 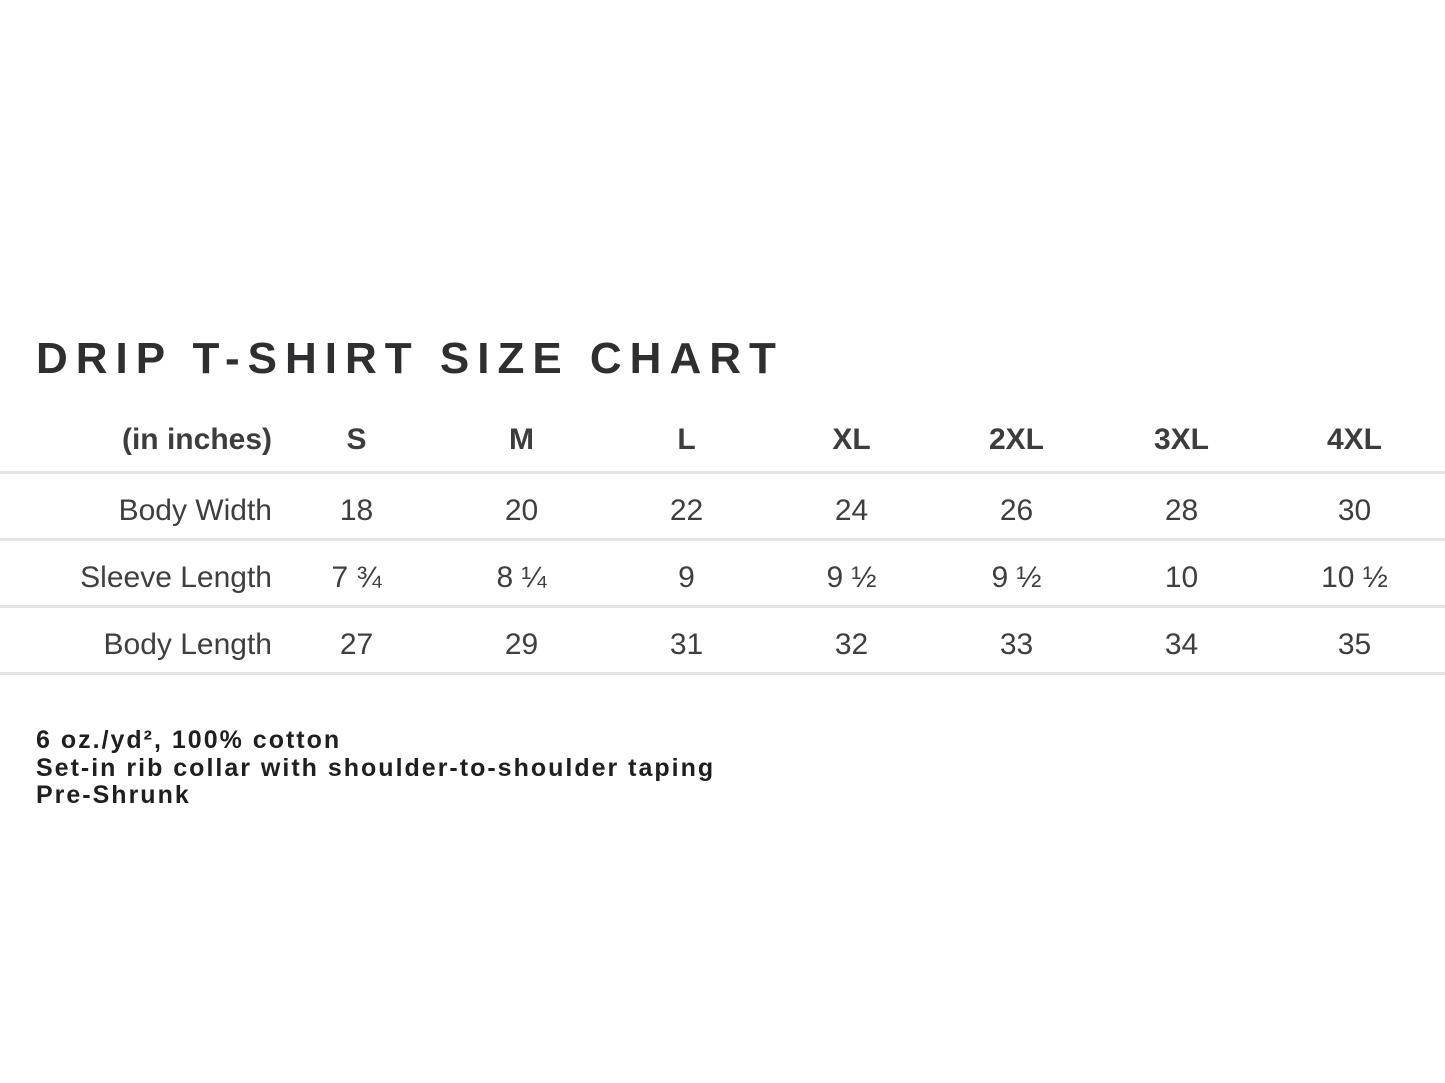 What do you see at coordinates (521, 644) in the screenshot?
I see `cell: 29` at bounding box center [521, 644].